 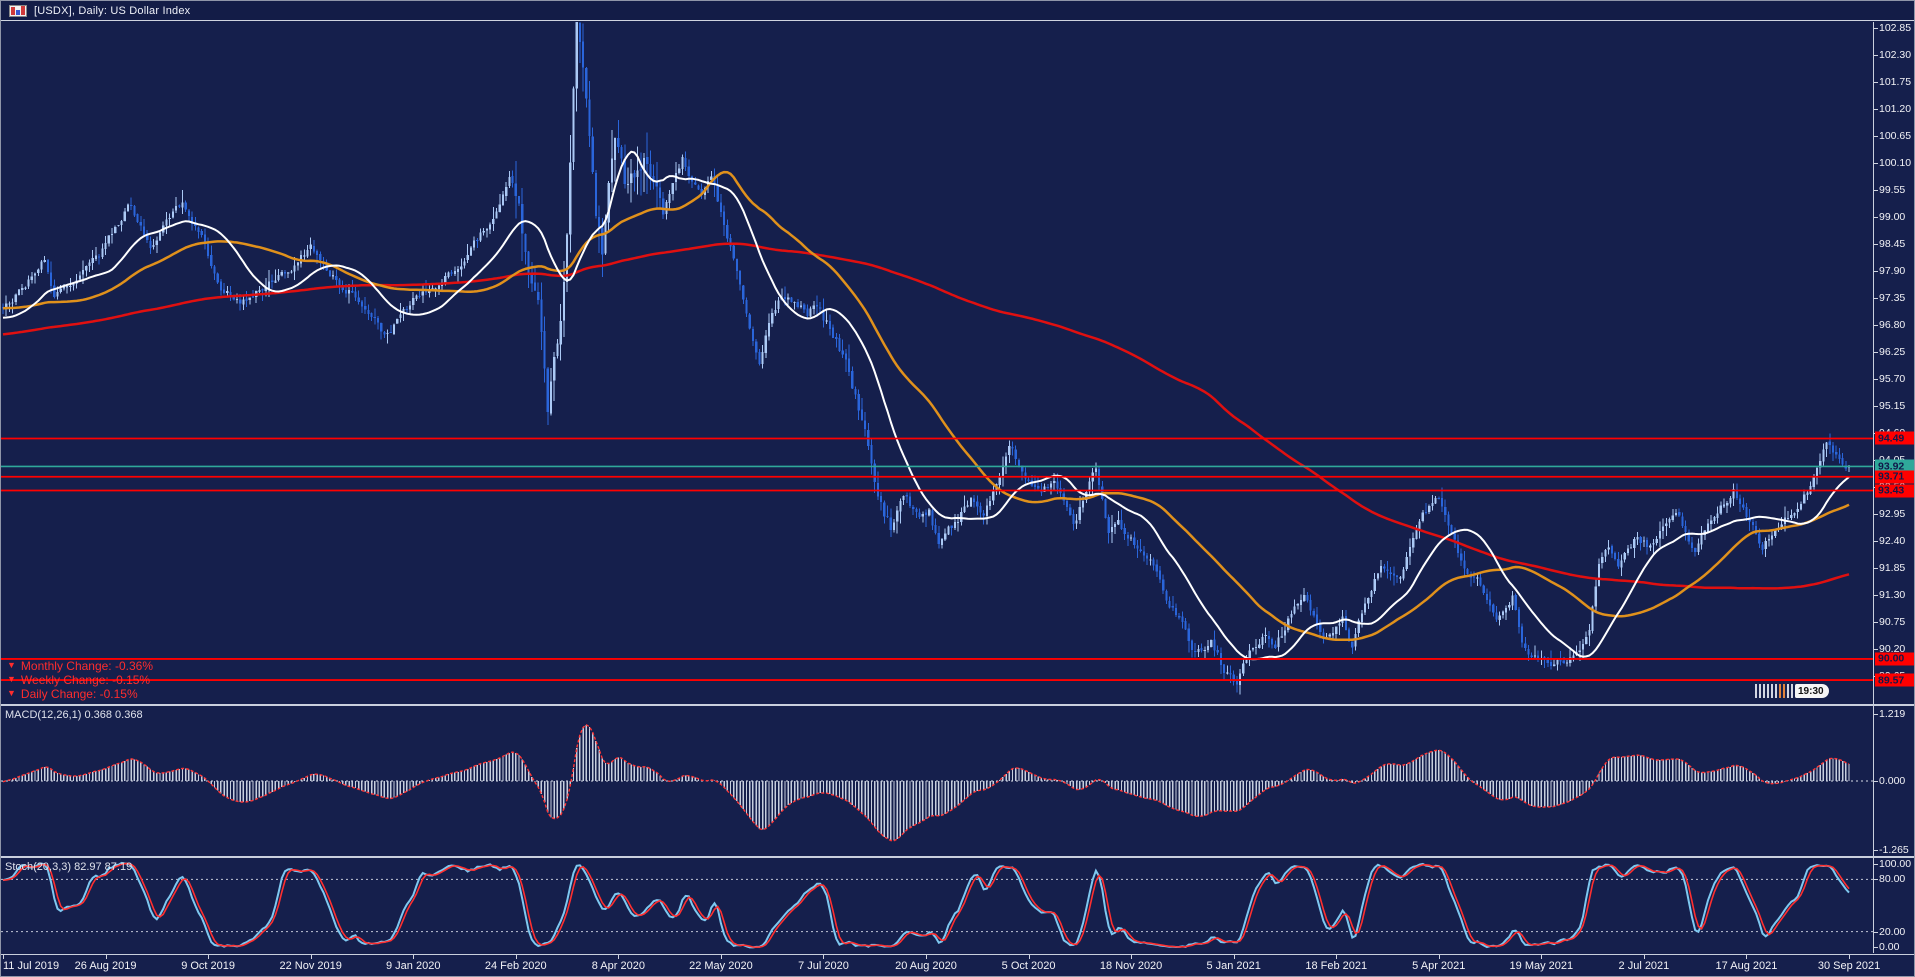 What do you see at coordinates (1894, 905) in the screenshot?
I see `stochastic-axis: 100.00 80.00 20.00 0.00` at bounding box center [1894, 905].